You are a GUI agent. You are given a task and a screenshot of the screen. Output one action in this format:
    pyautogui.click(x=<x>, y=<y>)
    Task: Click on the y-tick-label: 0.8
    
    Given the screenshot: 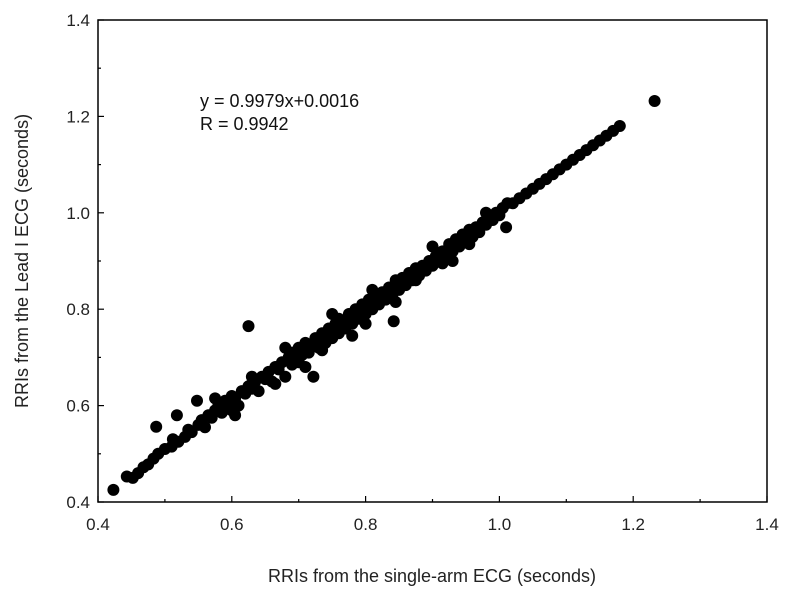 What is the action you would take?
    pyautogui.click(x=78, y=309)
    